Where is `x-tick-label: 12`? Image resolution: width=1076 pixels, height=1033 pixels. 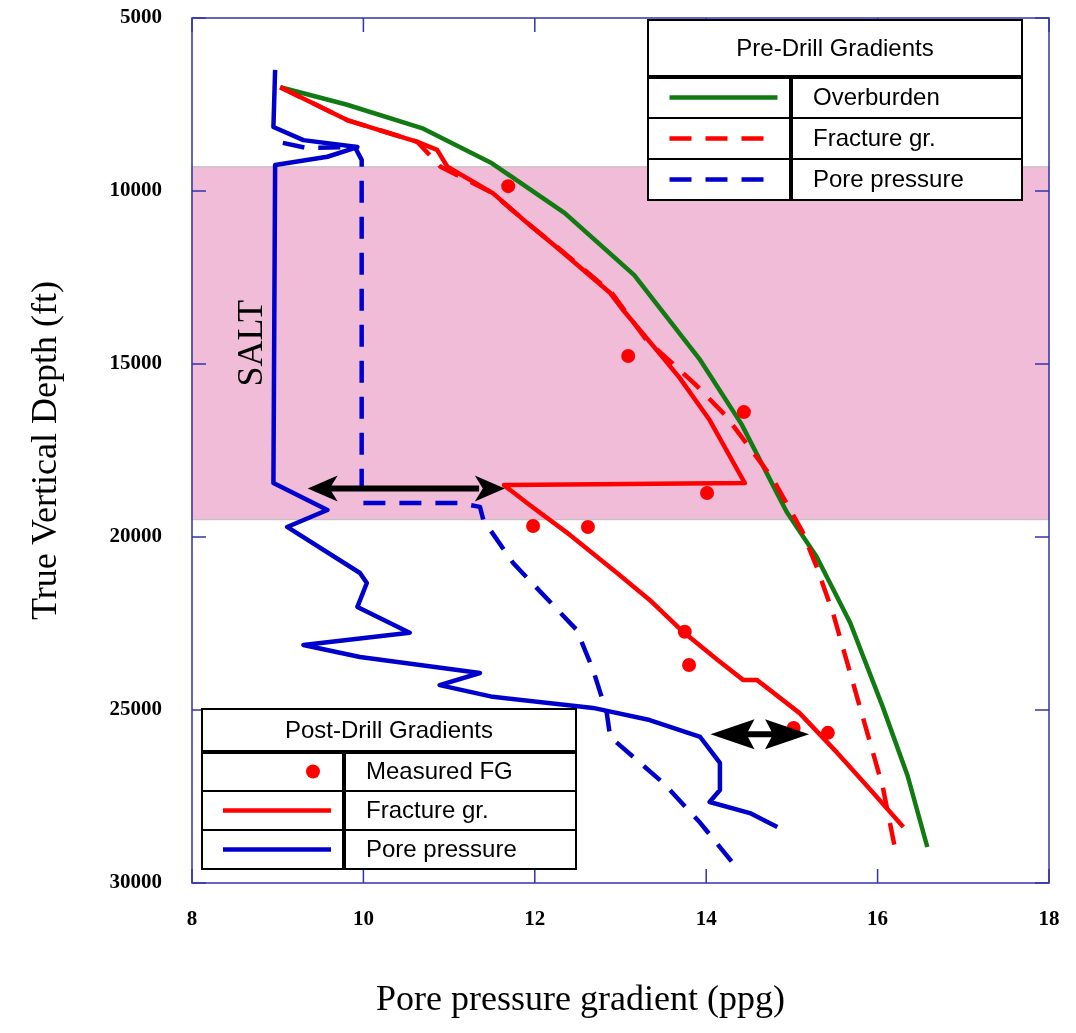 x-tick-label: 12 is located at coordinates (535, 918).